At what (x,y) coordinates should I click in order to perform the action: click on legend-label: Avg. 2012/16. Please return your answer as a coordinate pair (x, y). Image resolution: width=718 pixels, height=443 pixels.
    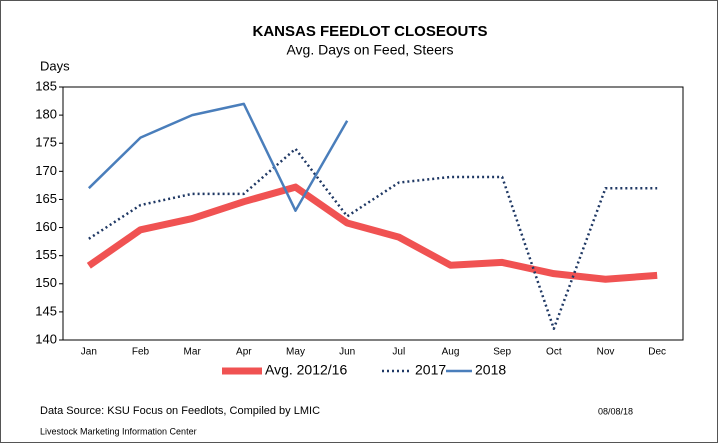
    Looking at the image, I should click on (306, 370).